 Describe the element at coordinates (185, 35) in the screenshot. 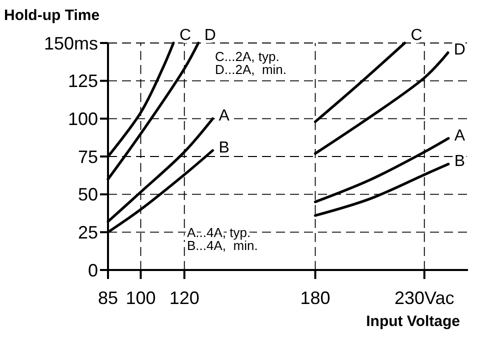

I see `series-label: C` at that location.